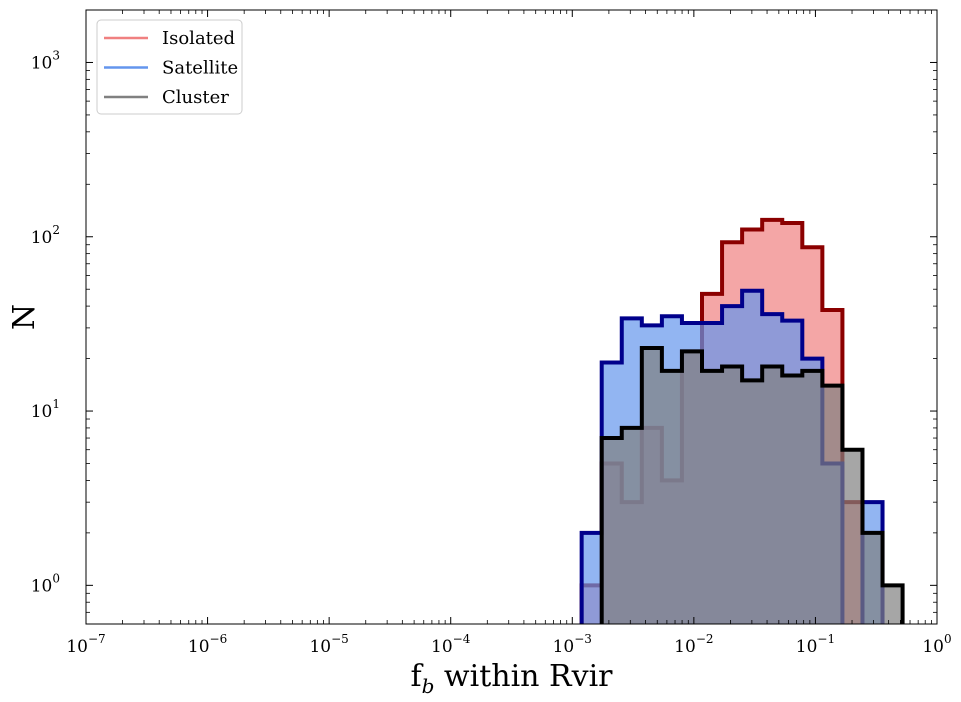 This screenshot has height=702, width=961. I want to click on x-tick-label: 10⁻⁷, so click(85, 644).